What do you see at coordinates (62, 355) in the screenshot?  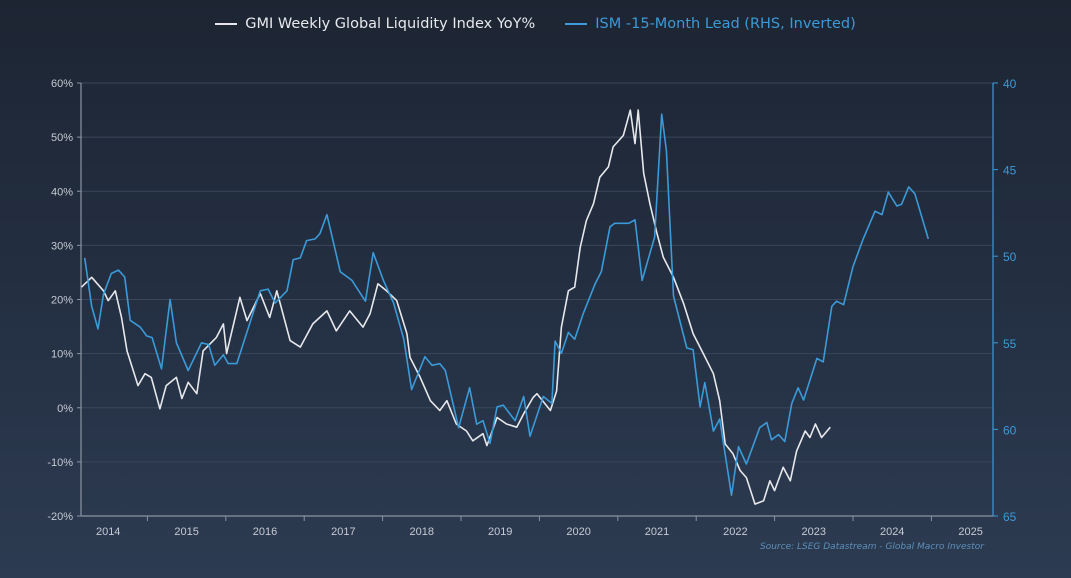 I see `left-tick-label: 10%` at bounding box center [62, 355].